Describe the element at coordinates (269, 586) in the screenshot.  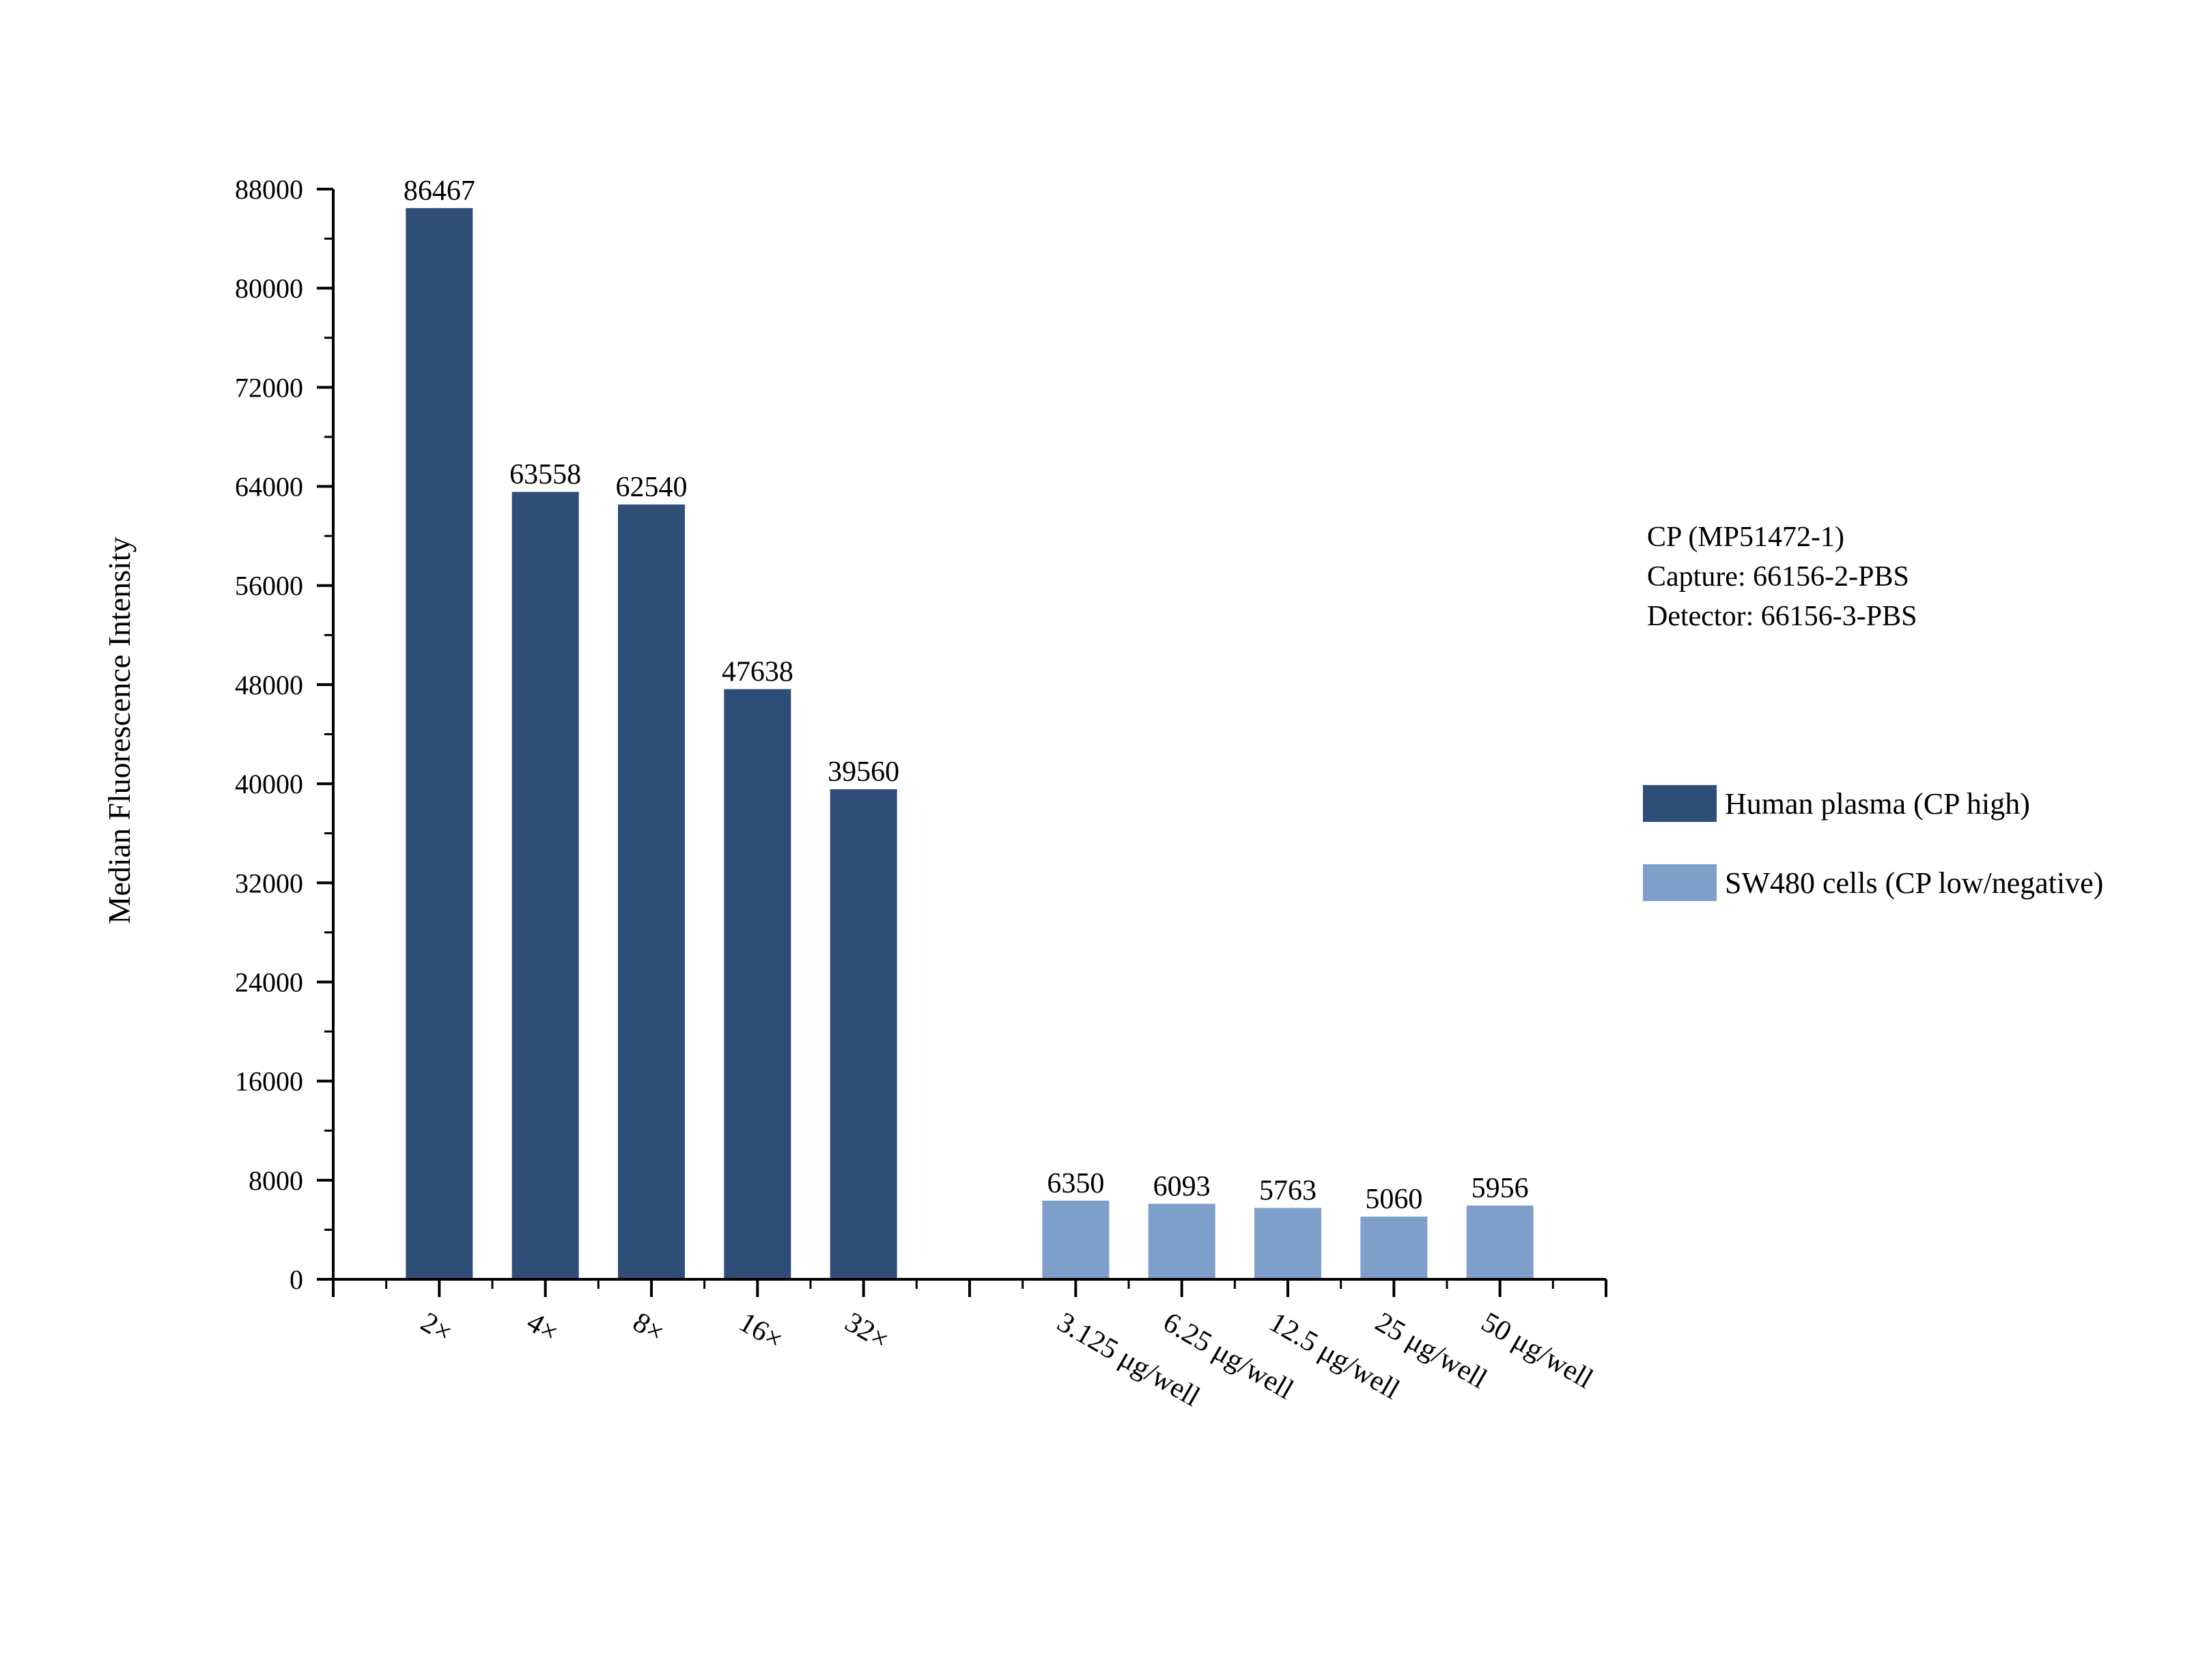
I see `y-tick-label: 56000` at that location.